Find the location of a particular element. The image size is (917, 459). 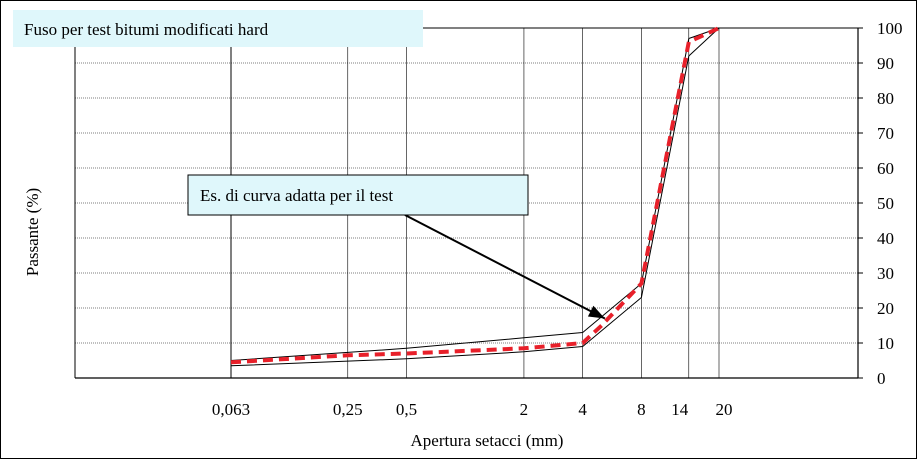

y-tick-label: 80 is located at coordinates (885, 98).